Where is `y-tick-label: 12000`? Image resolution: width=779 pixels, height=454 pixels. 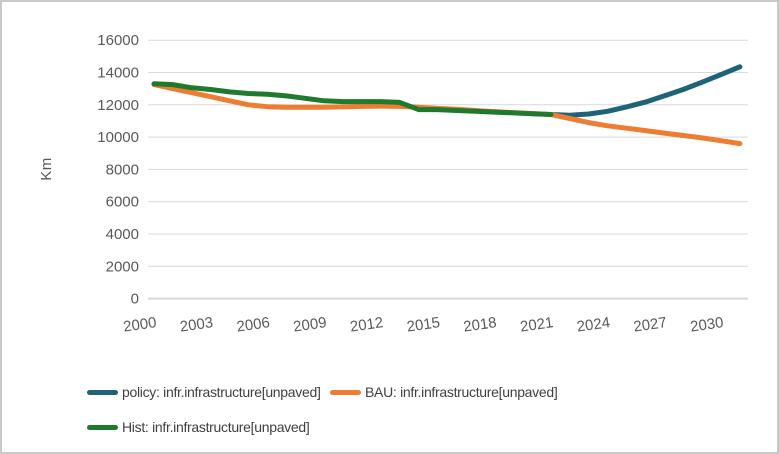
y-tick-label: 12000 is located at coordinates (118, 105).